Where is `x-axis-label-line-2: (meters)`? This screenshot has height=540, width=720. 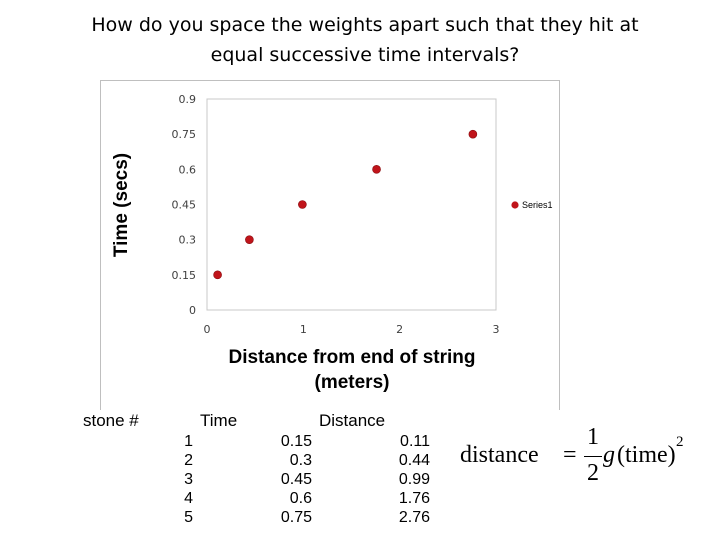
x-axis-label-line-2: (meters) is located at coordinates (352, 382).